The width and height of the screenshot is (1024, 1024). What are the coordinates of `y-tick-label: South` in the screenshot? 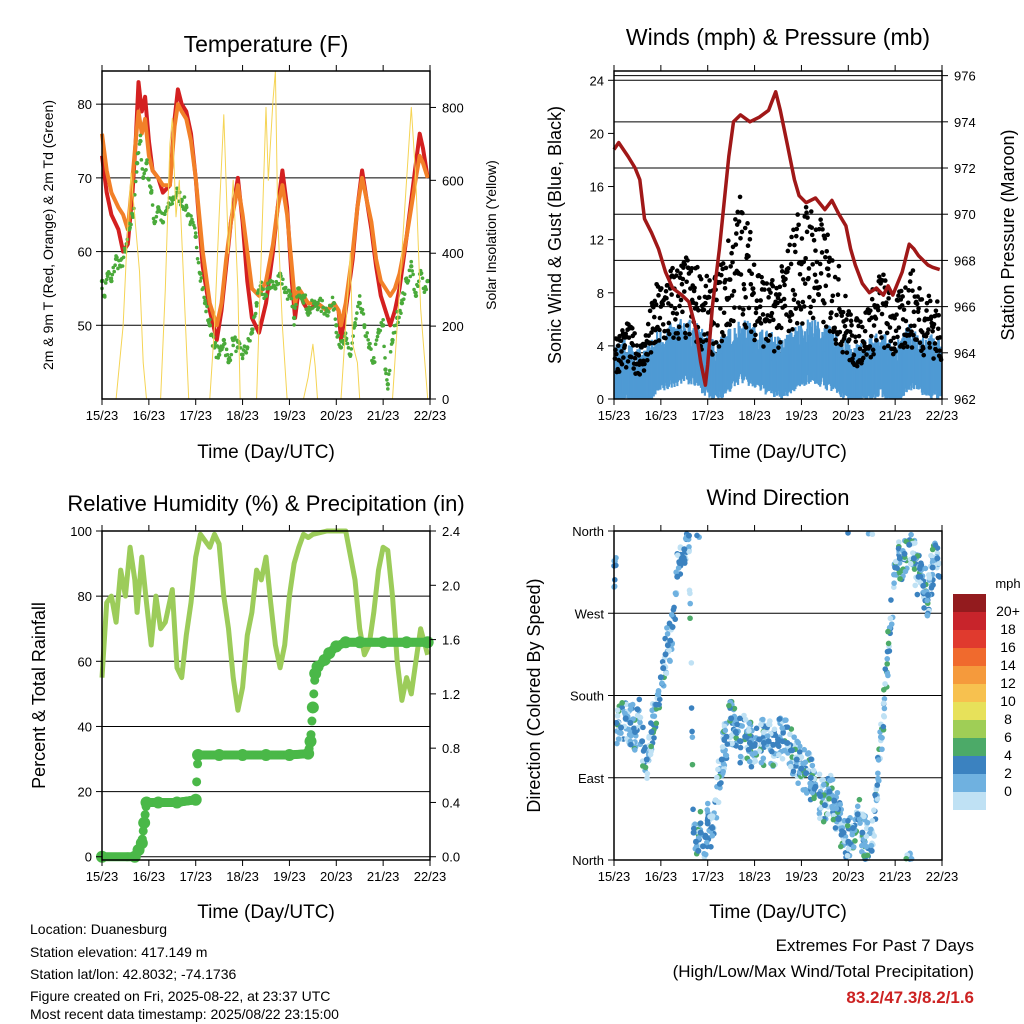 It's located at (587, 696).